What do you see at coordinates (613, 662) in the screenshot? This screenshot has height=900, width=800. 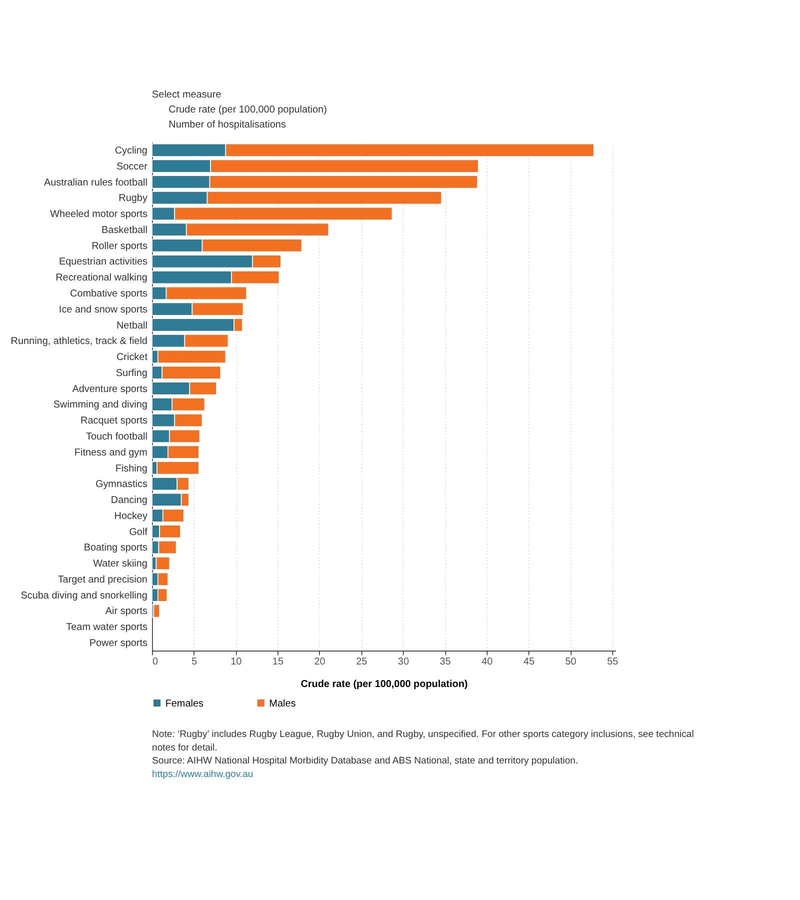 I see `x-tick-label: 55` at bounding box center [613, 662].